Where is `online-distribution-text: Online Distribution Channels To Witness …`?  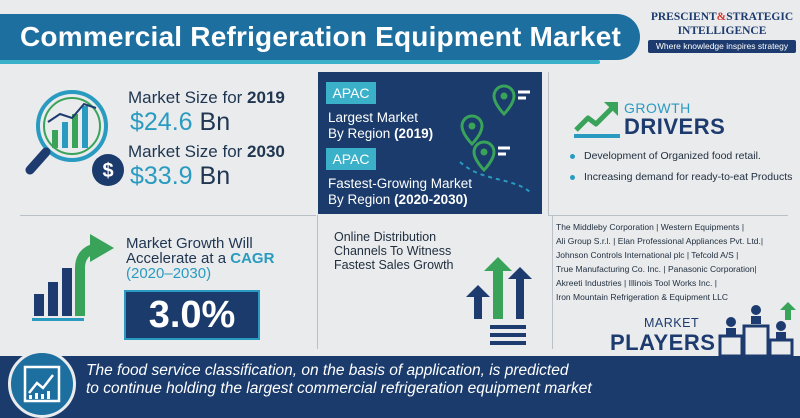 online-distribution-text: Online Distribution Channels To Witness … is located at coordinates (394, 251).